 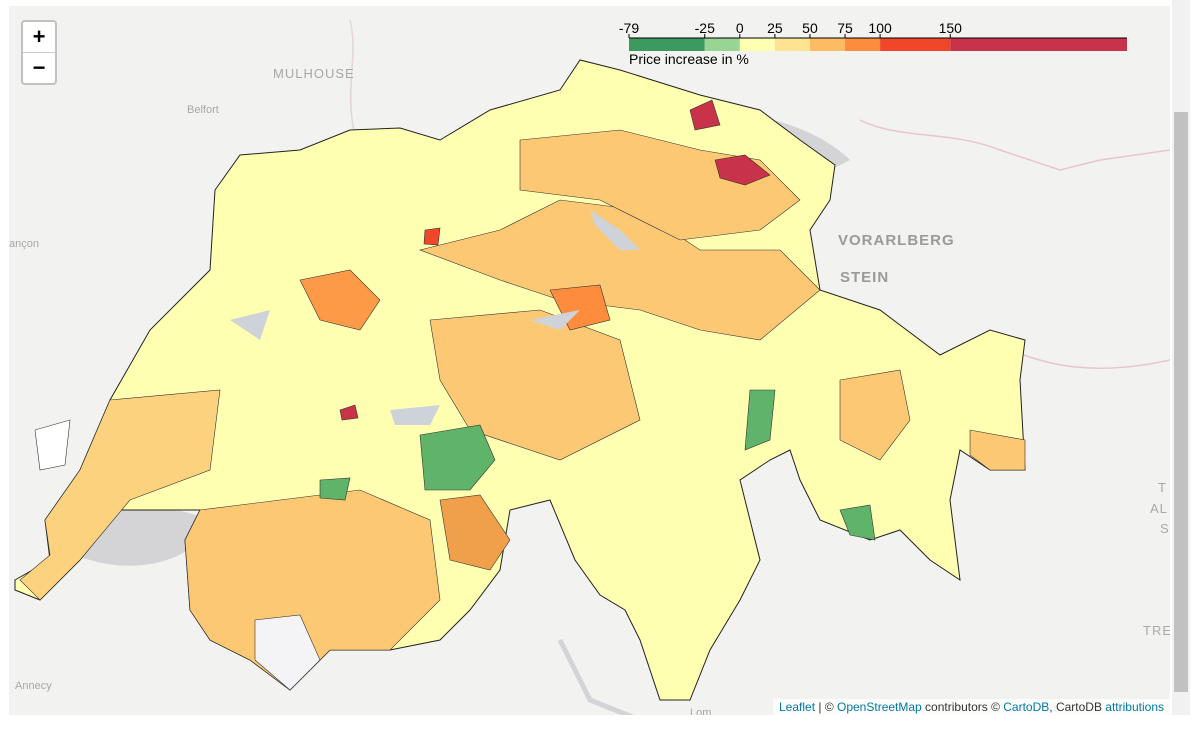 What do you see at coordinates (845, 28) in the screenshot?
I see `legend-tick-label: 75` at bounding box center [845, 28].